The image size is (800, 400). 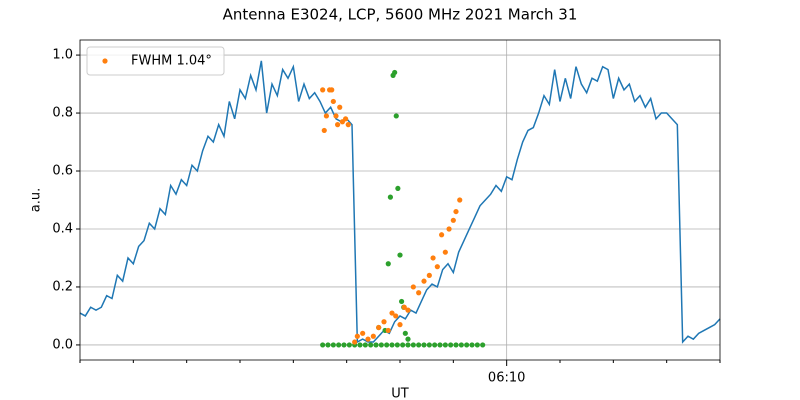 What do you see at coordinates (36, 200) in the screenshot?
I see `y-axis-label: a.u.` at bounding box center [36, 200].